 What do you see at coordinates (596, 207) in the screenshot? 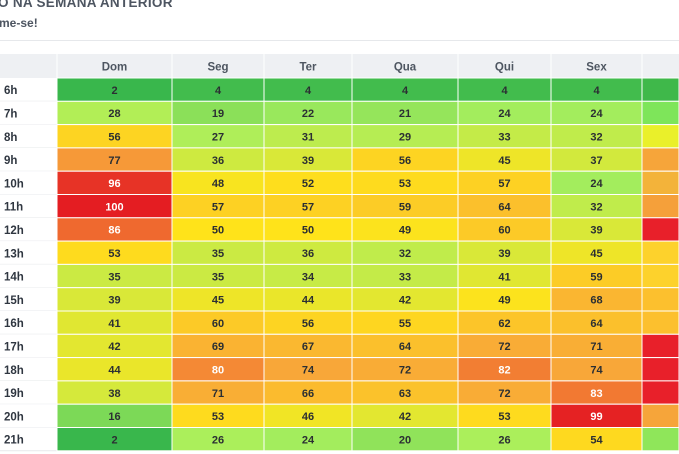
I see `cell-value: 32` at bounding box center [596, 207].